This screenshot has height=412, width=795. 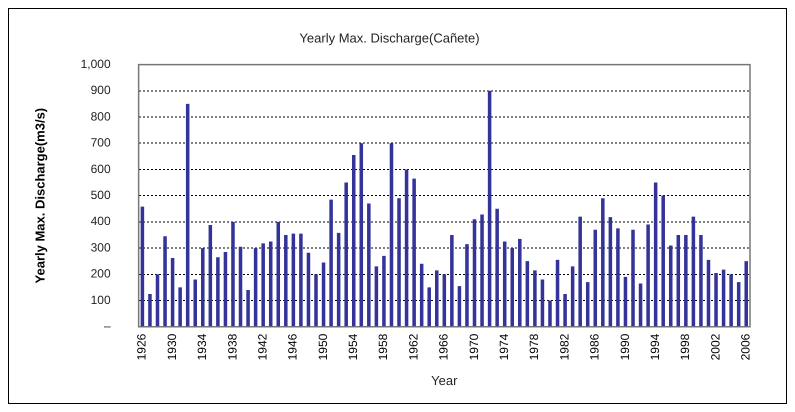 What do you see at coordinates (100, 90) in the screenshot?
I see `y-tick-label: 900` at bounding box center [100, 90].